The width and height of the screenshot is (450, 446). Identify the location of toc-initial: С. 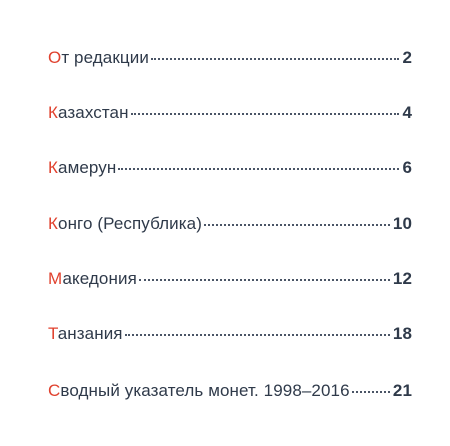
(54, 390).